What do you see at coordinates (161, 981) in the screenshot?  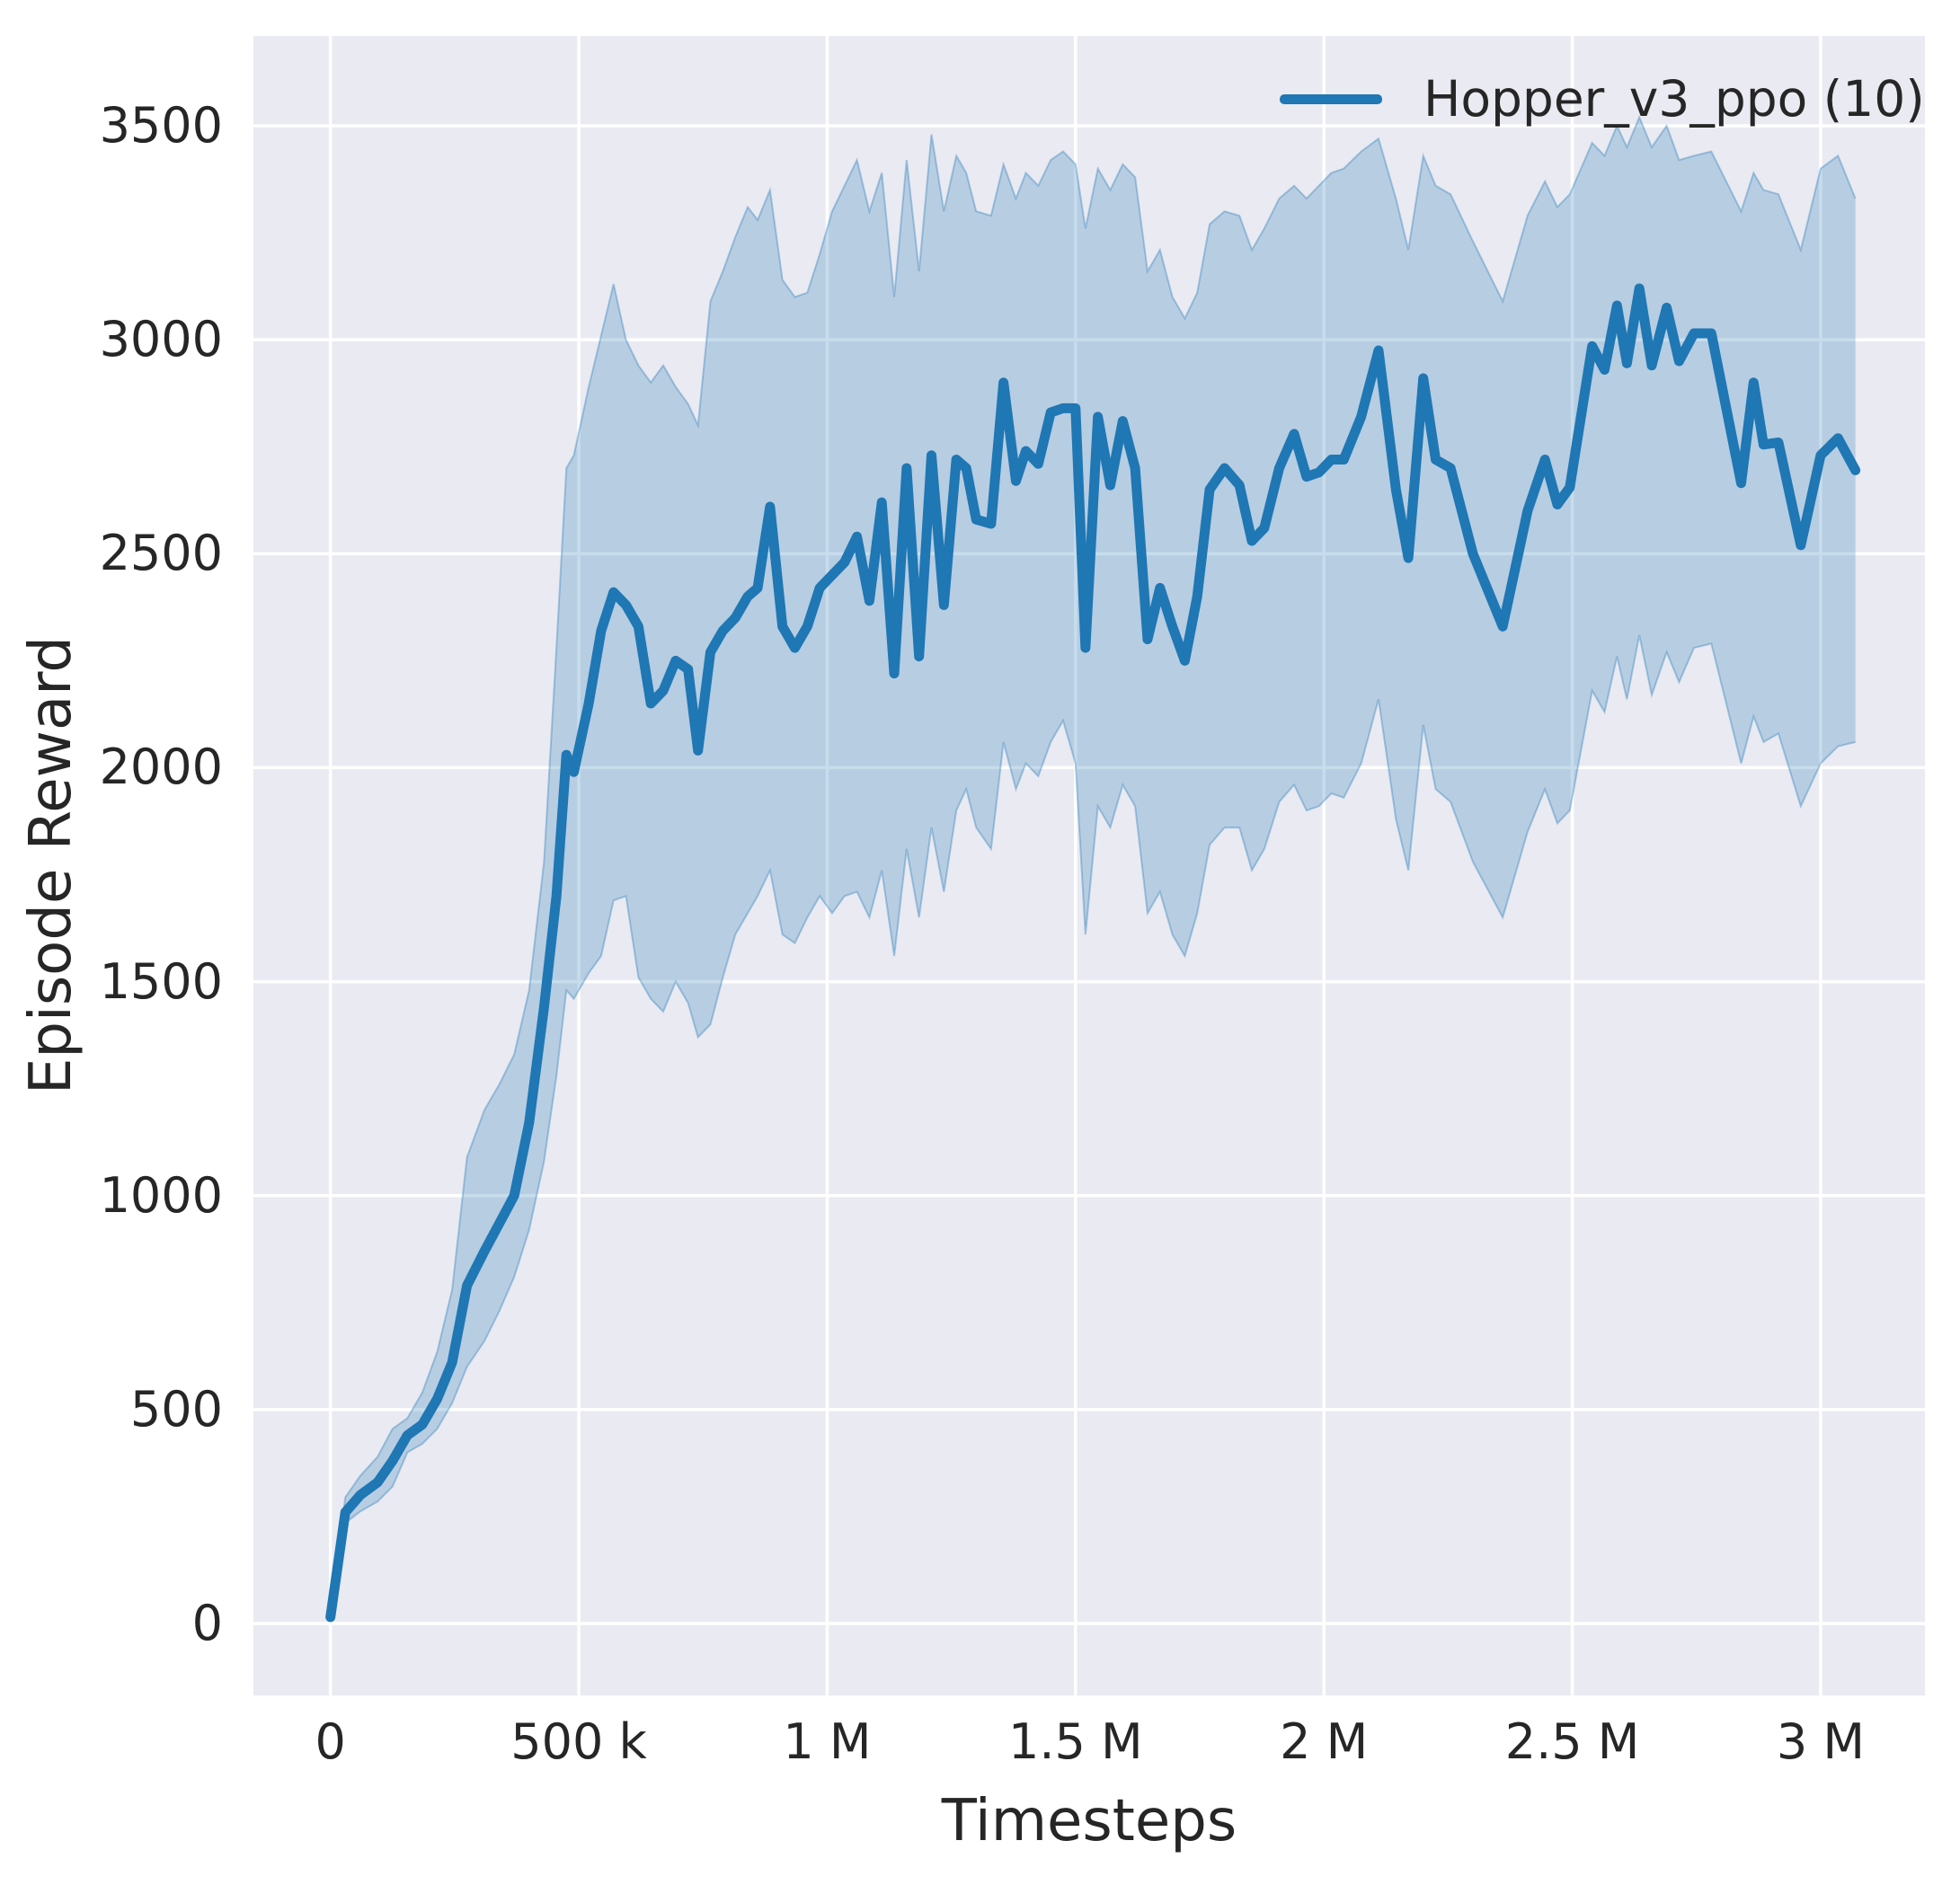 I see `y-tick-label: 1500` at bounding box center [161, 981].